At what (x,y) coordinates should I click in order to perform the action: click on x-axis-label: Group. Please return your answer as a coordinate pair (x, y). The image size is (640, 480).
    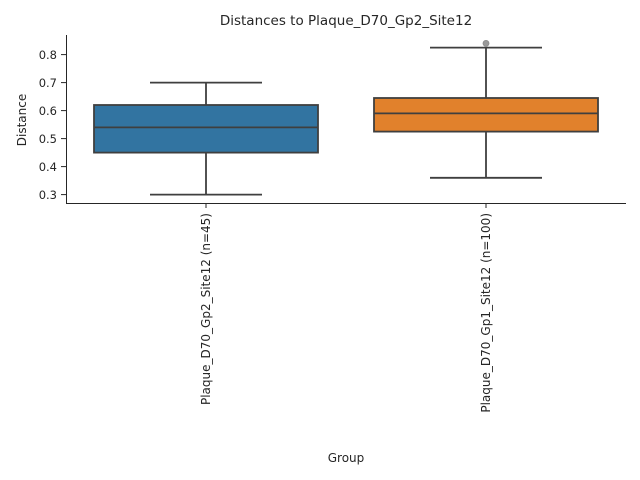
    Looking at the image, I should click on (346, 458).